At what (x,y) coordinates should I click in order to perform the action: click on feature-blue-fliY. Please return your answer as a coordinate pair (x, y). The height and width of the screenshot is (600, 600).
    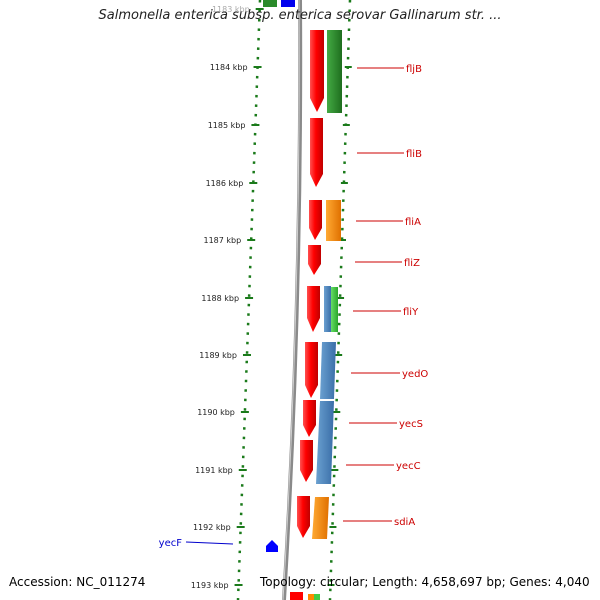
    Looking at the image, I should click on (327, 309).